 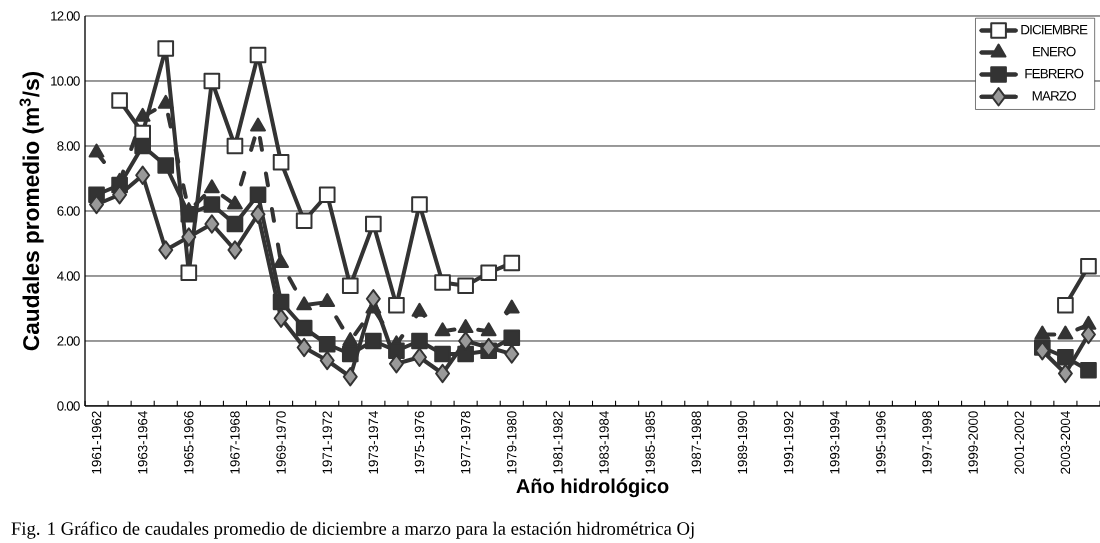 What do you see at coordinates (419, 442) in the screenshot?
I see `x-tick-label: 1975-1976` at bounding box center [419, 442].